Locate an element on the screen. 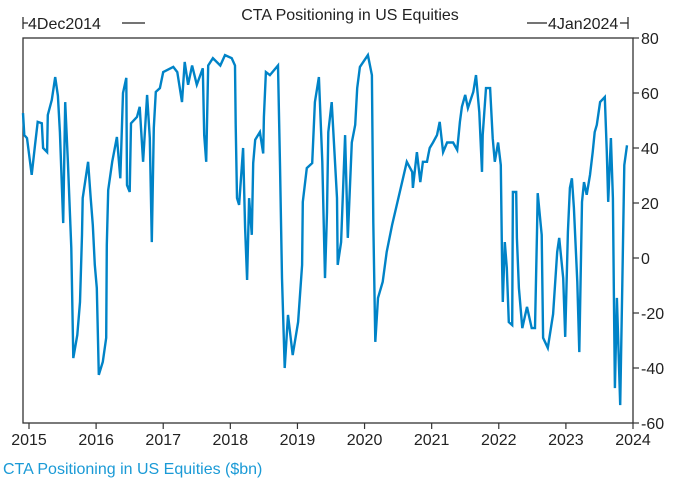  y-tick-label: -60 is located at coordinates (652, 424).